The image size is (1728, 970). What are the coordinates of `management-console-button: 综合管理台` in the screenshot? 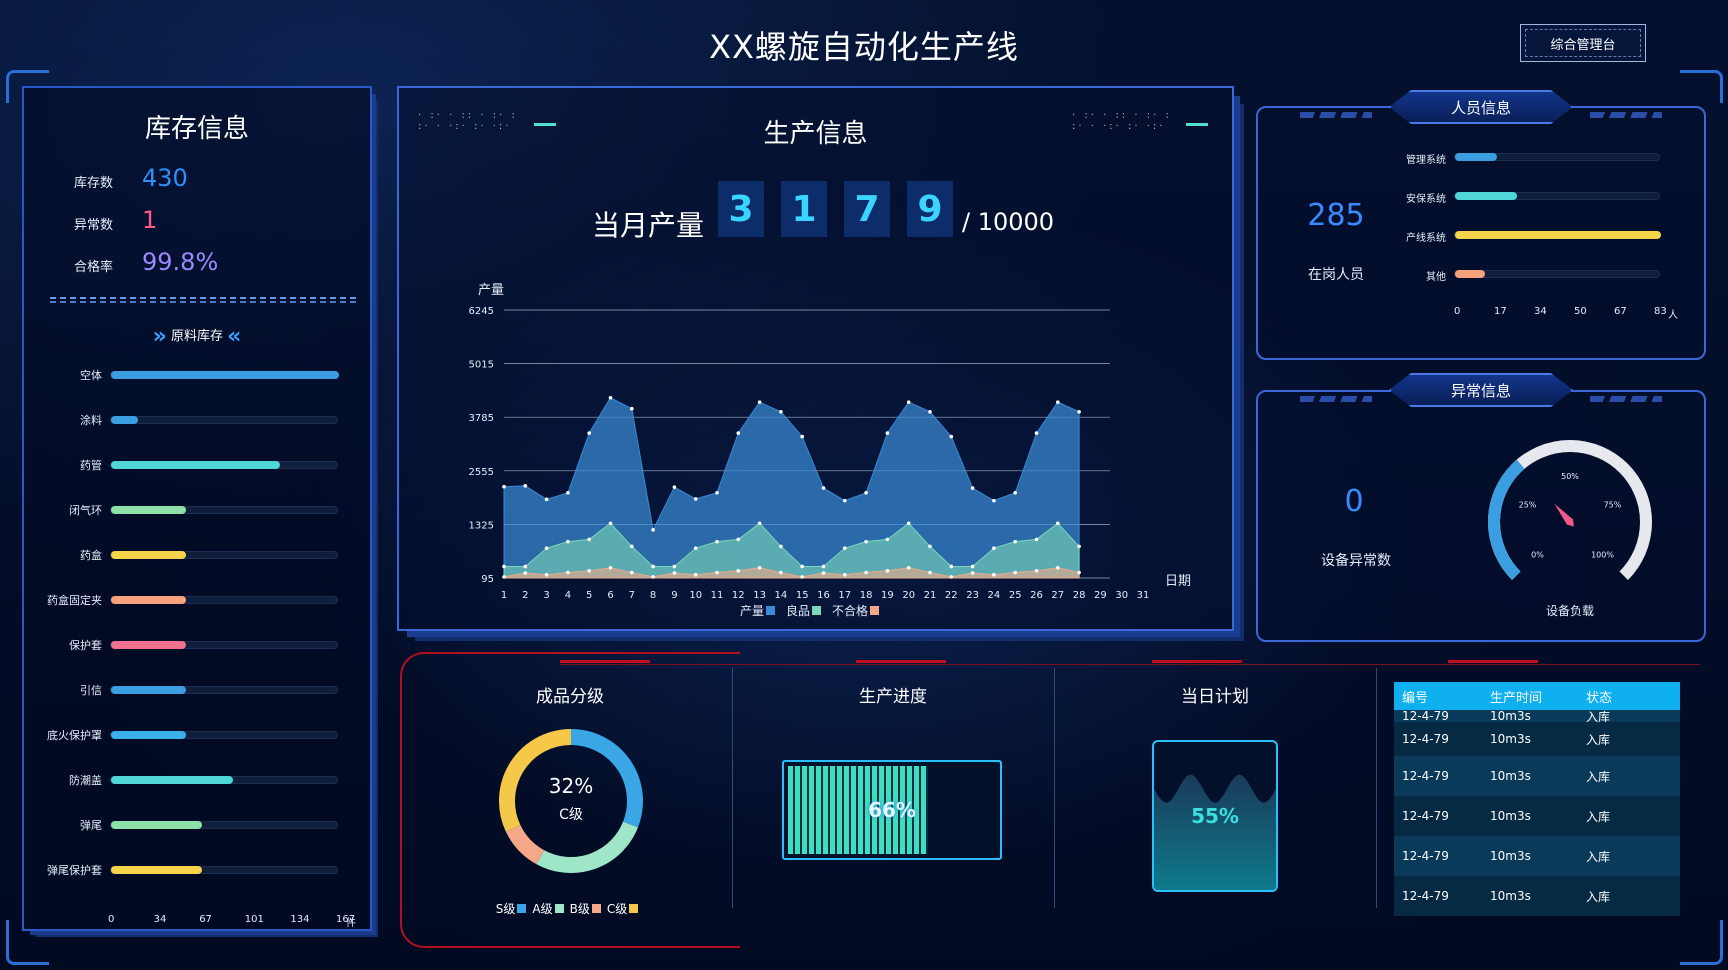 It's located at (1583, 43).